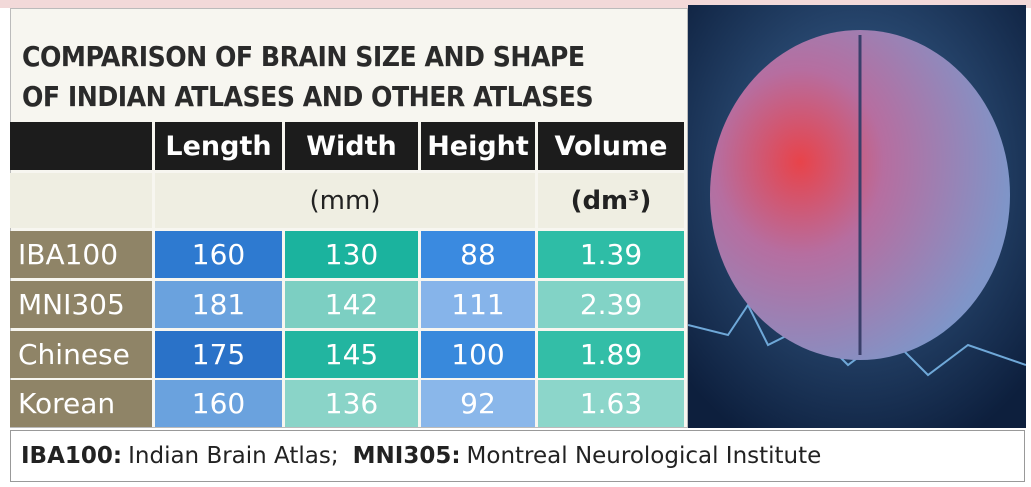 The width and height of the screenshot is (1031, 487). I want to click on table-cell: 1.63, so click(611, 403).